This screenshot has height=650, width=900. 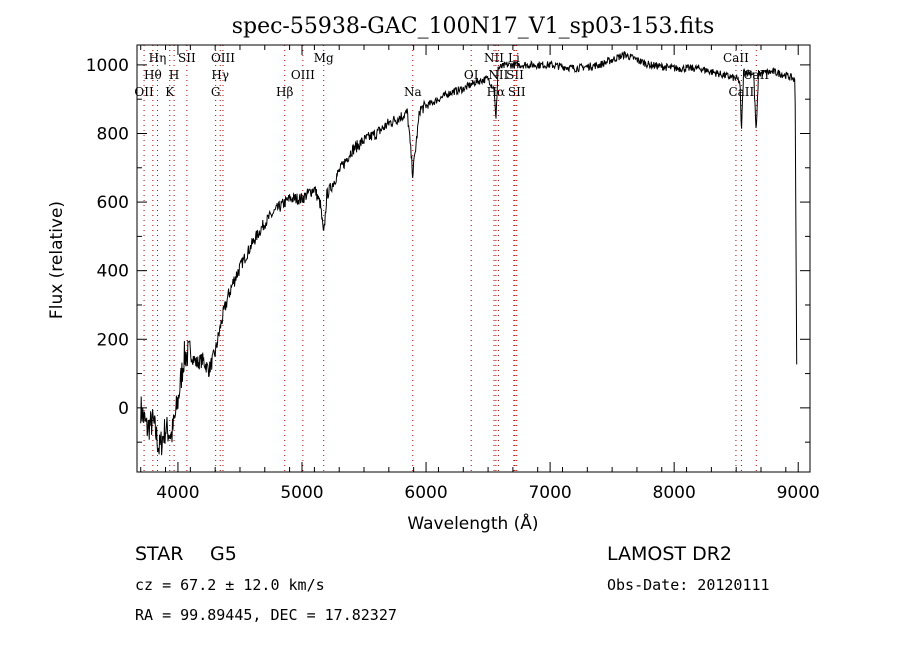 What do you see at coordinates (107, 66) in the screenshot?
I see `y-tick-label: 1000` at bounding box center [107, 66].